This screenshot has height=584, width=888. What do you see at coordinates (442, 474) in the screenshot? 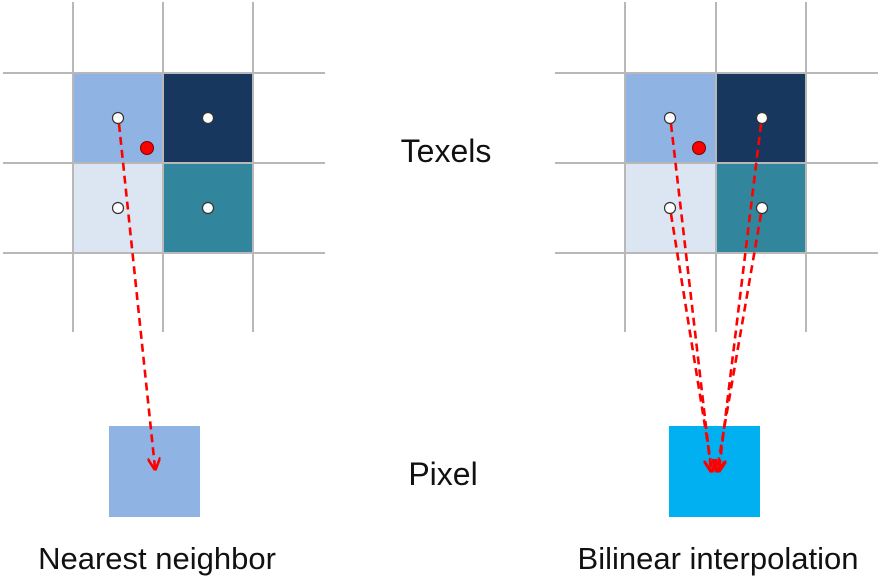
I see `pixel-label: Pixel` at bounding box center [442, 474].